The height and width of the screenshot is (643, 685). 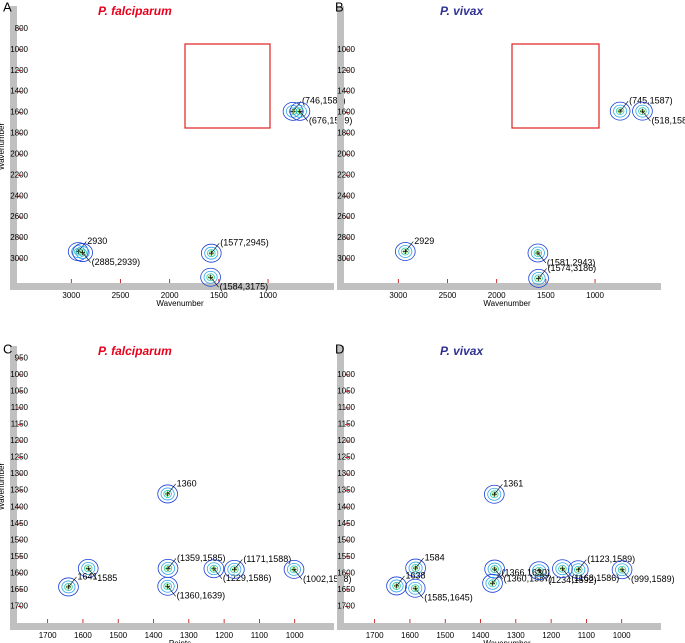 What do you see at coordinates (546, 295) in the screenshot?
I see `x-tick-label: 1500` at bounding box center [546, 295].